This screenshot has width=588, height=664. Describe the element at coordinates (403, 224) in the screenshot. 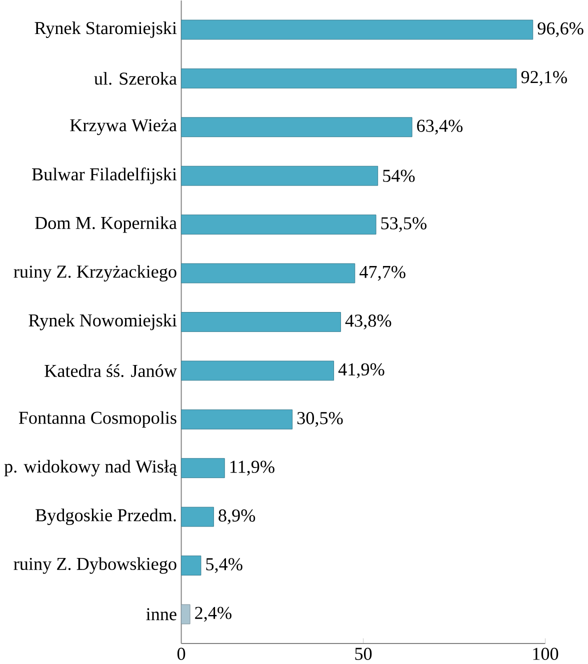

I see `data-label: 53,5%` at that location.